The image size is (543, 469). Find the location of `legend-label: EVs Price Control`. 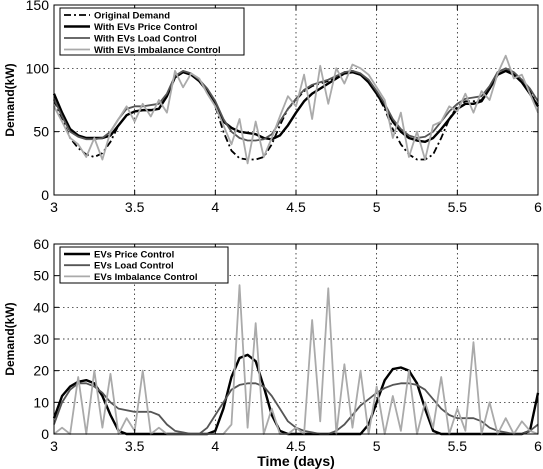

legend-label: EVs Price Control is located at coordinates (134, 255).